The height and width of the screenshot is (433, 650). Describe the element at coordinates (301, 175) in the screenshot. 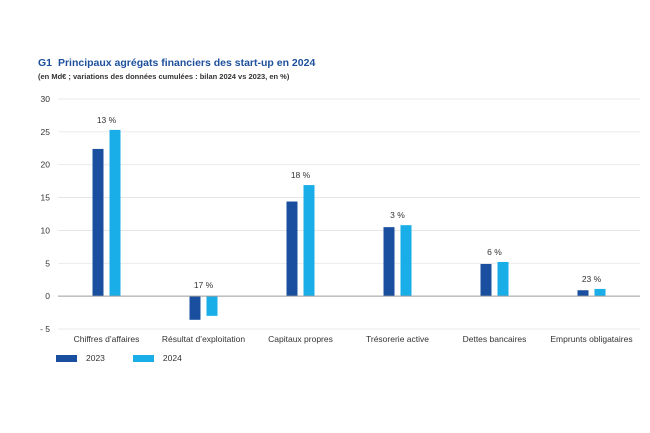

I see `variation-label: 18 %` at that location.